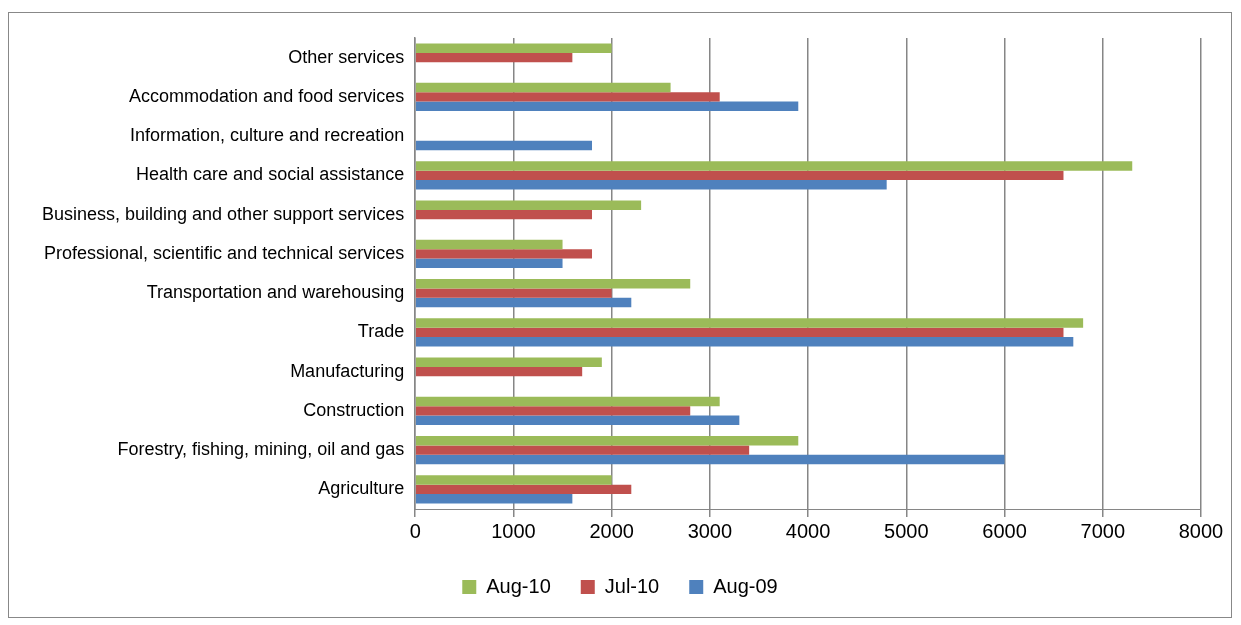  I want to click on y-tick-label: Information, culture and recreation, so click(267, 135).